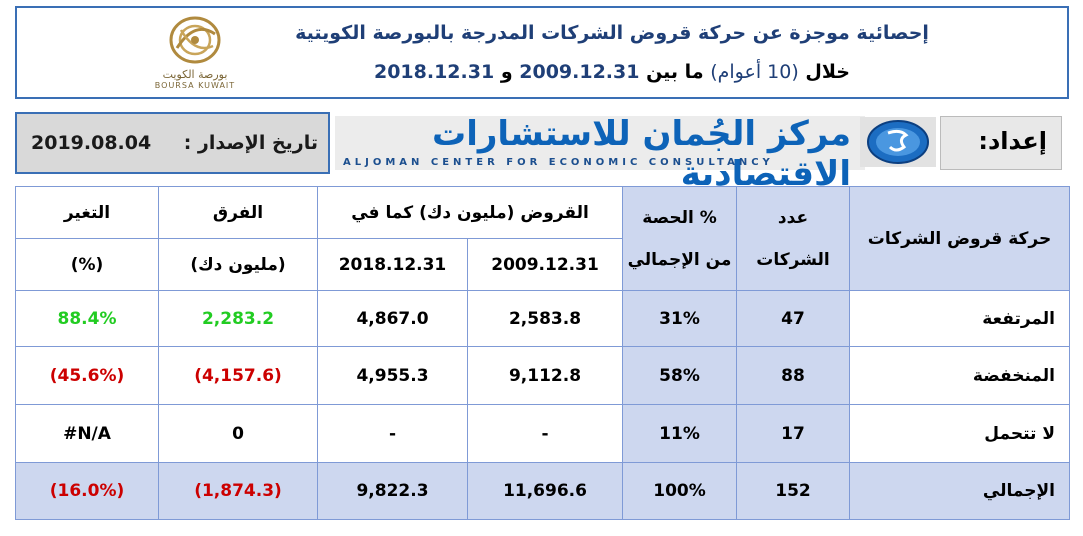  I want to click on share-cell: 100%, so click(680, 491).